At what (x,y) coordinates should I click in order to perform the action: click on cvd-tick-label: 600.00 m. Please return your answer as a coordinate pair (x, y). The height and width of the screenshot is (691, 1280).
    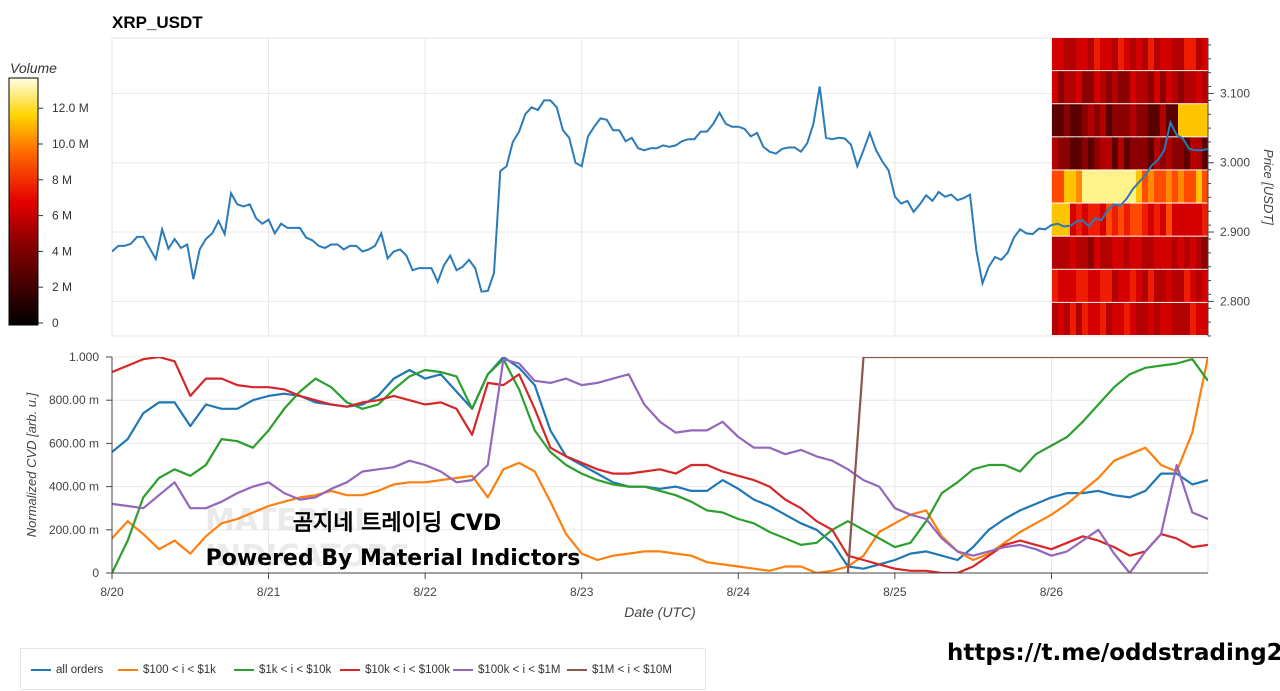
    Looking at the image, I should click on (74, 443).